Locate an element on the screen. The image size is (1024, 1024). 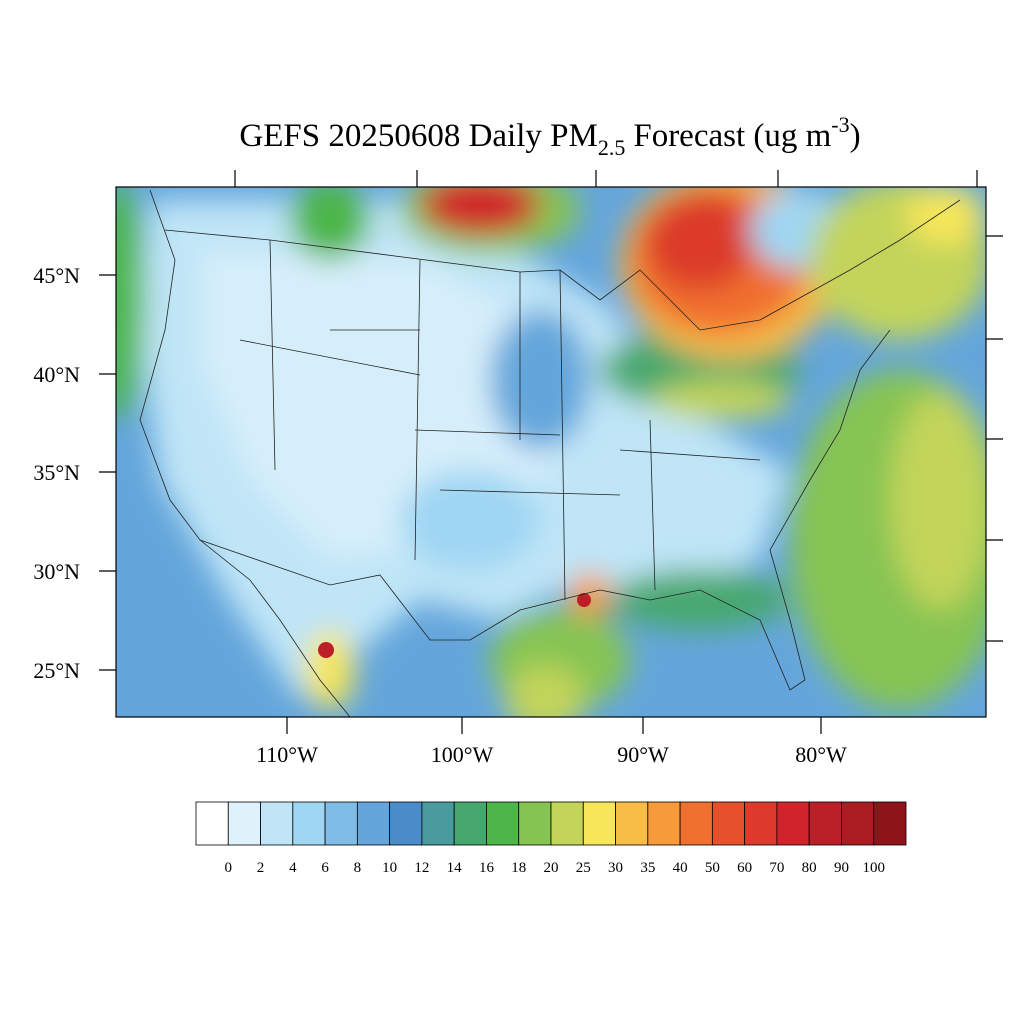
title-main: GEFS 20250608 Daily PM is located at coordinates (418, 136).